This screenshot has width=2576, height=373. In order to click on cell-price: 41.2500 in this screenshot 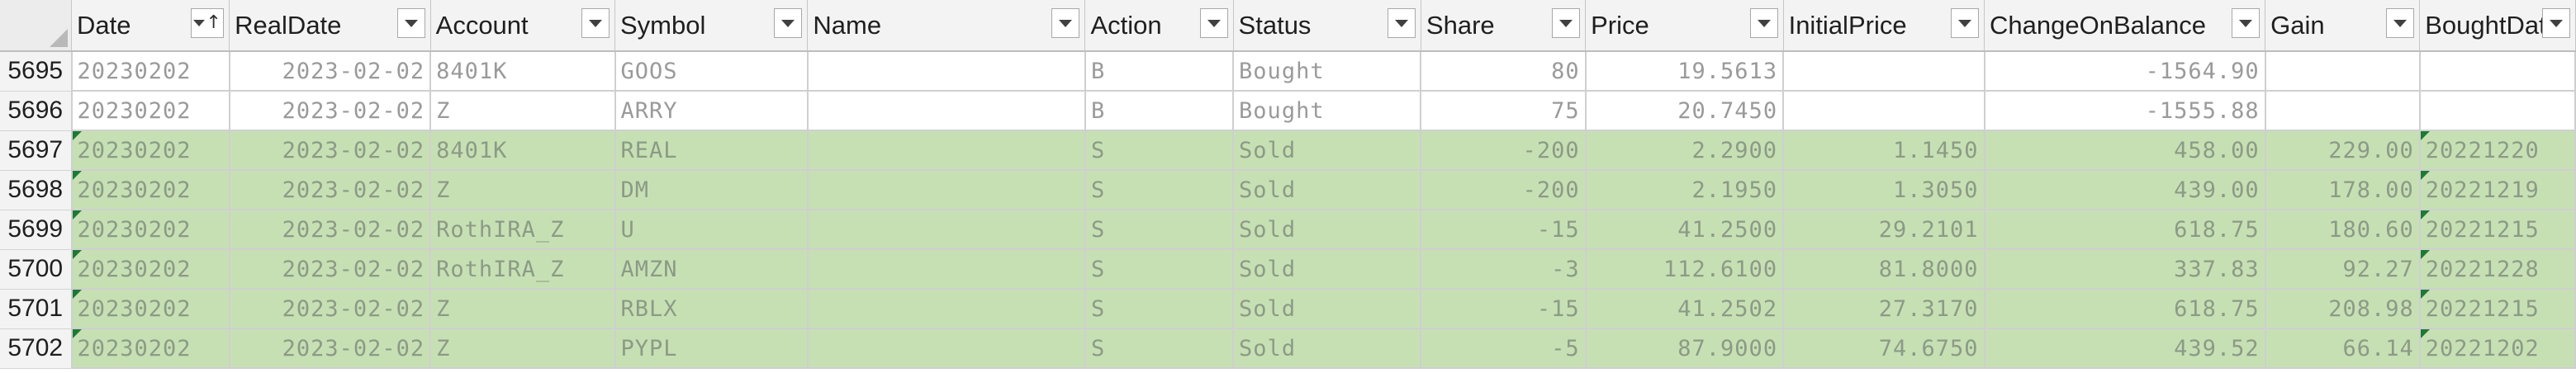, I will do `click(1684, 229)`.